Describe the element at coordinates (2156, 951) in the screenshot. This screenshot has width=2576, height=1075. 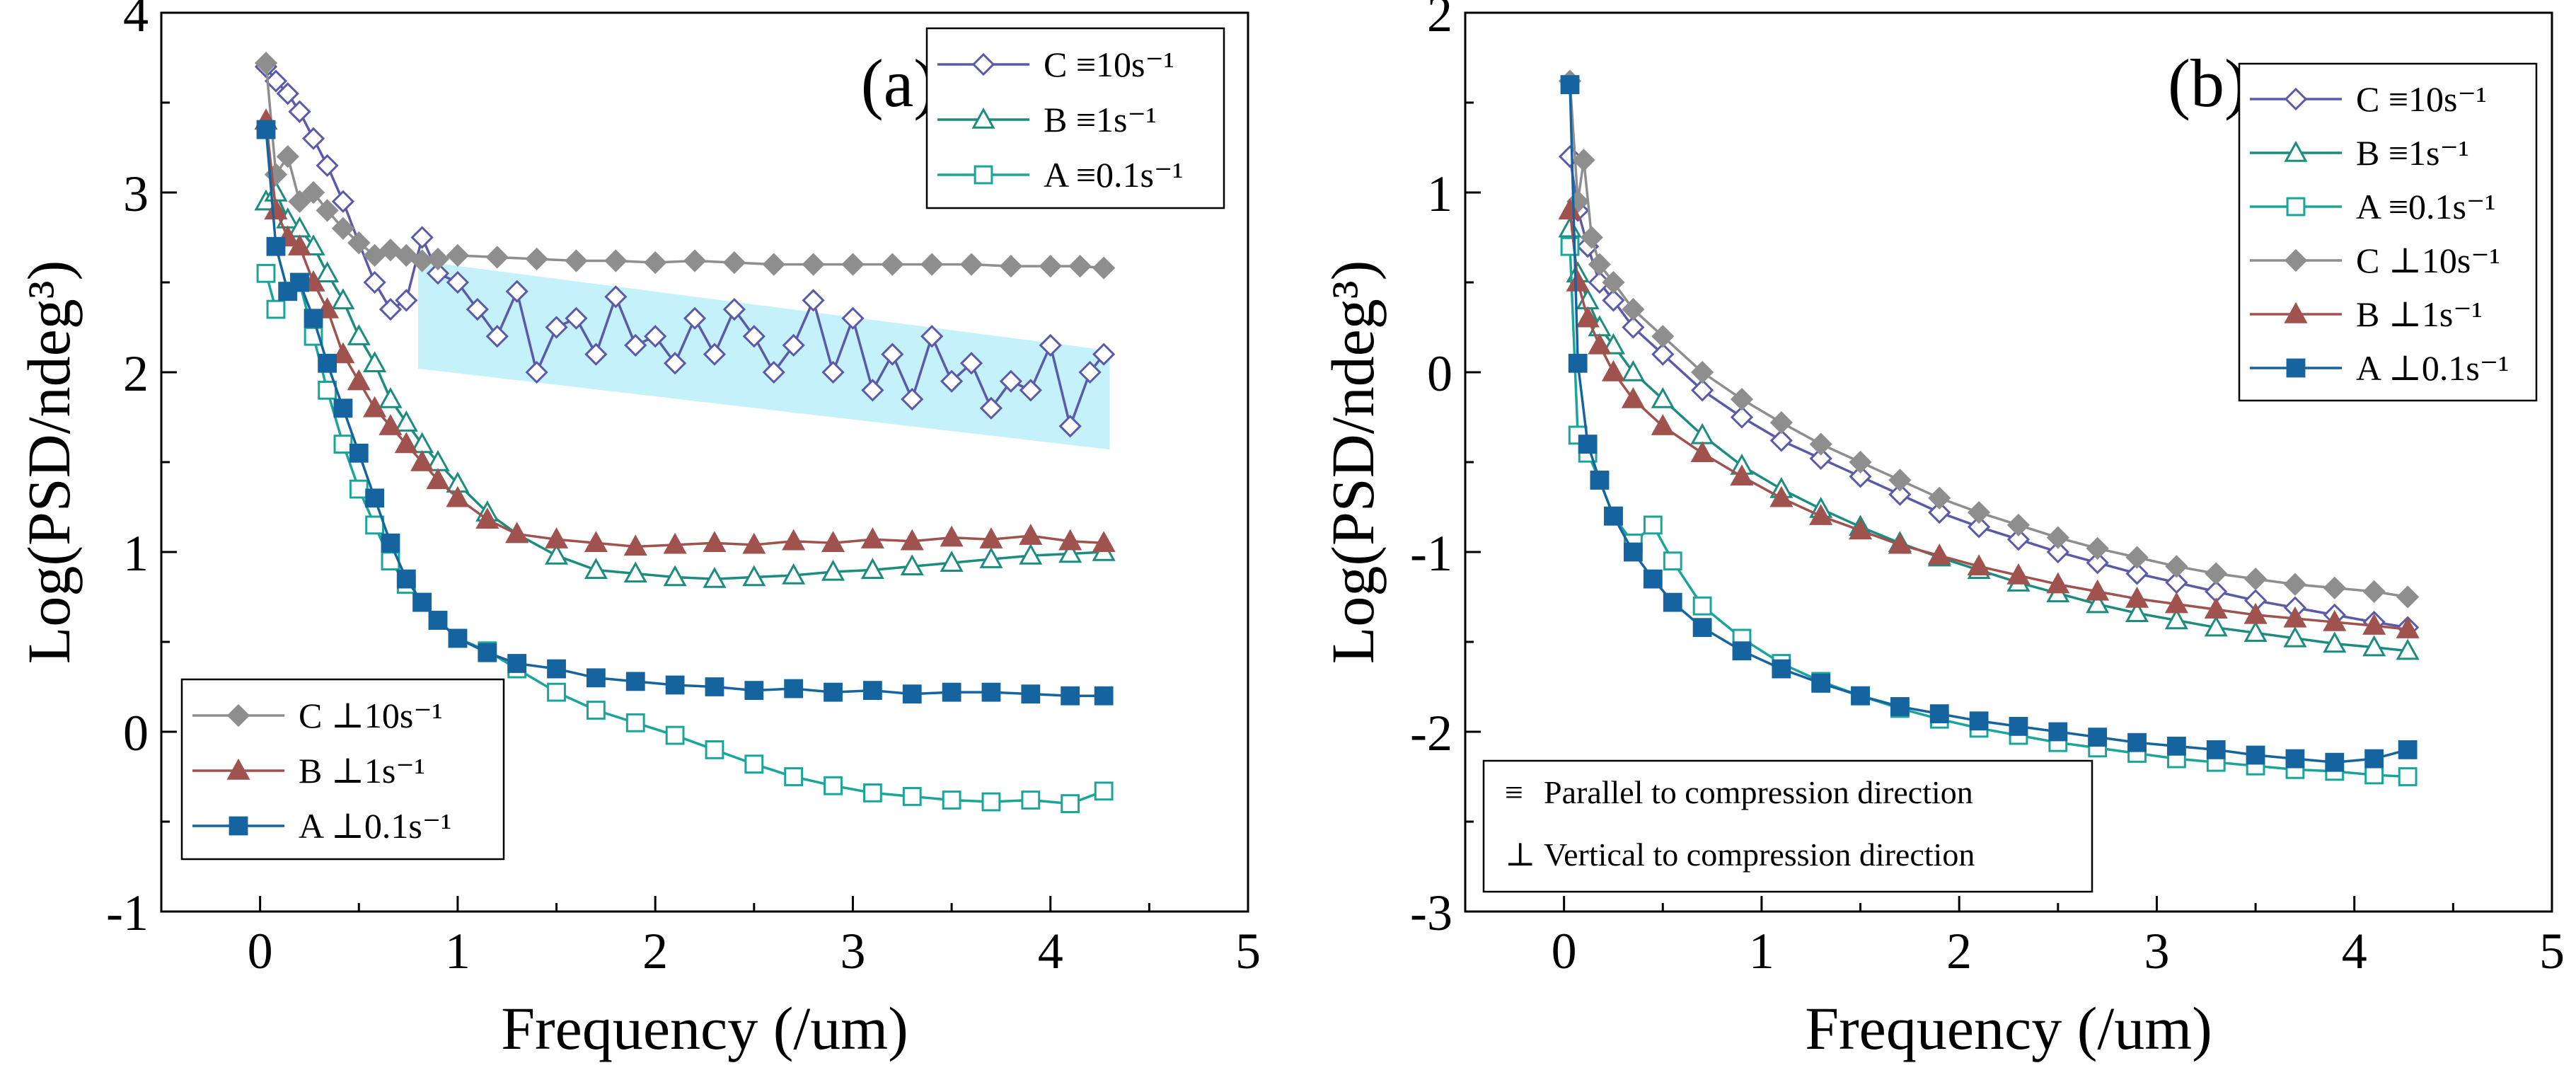
I see `x-tick-label: 3` at that location.